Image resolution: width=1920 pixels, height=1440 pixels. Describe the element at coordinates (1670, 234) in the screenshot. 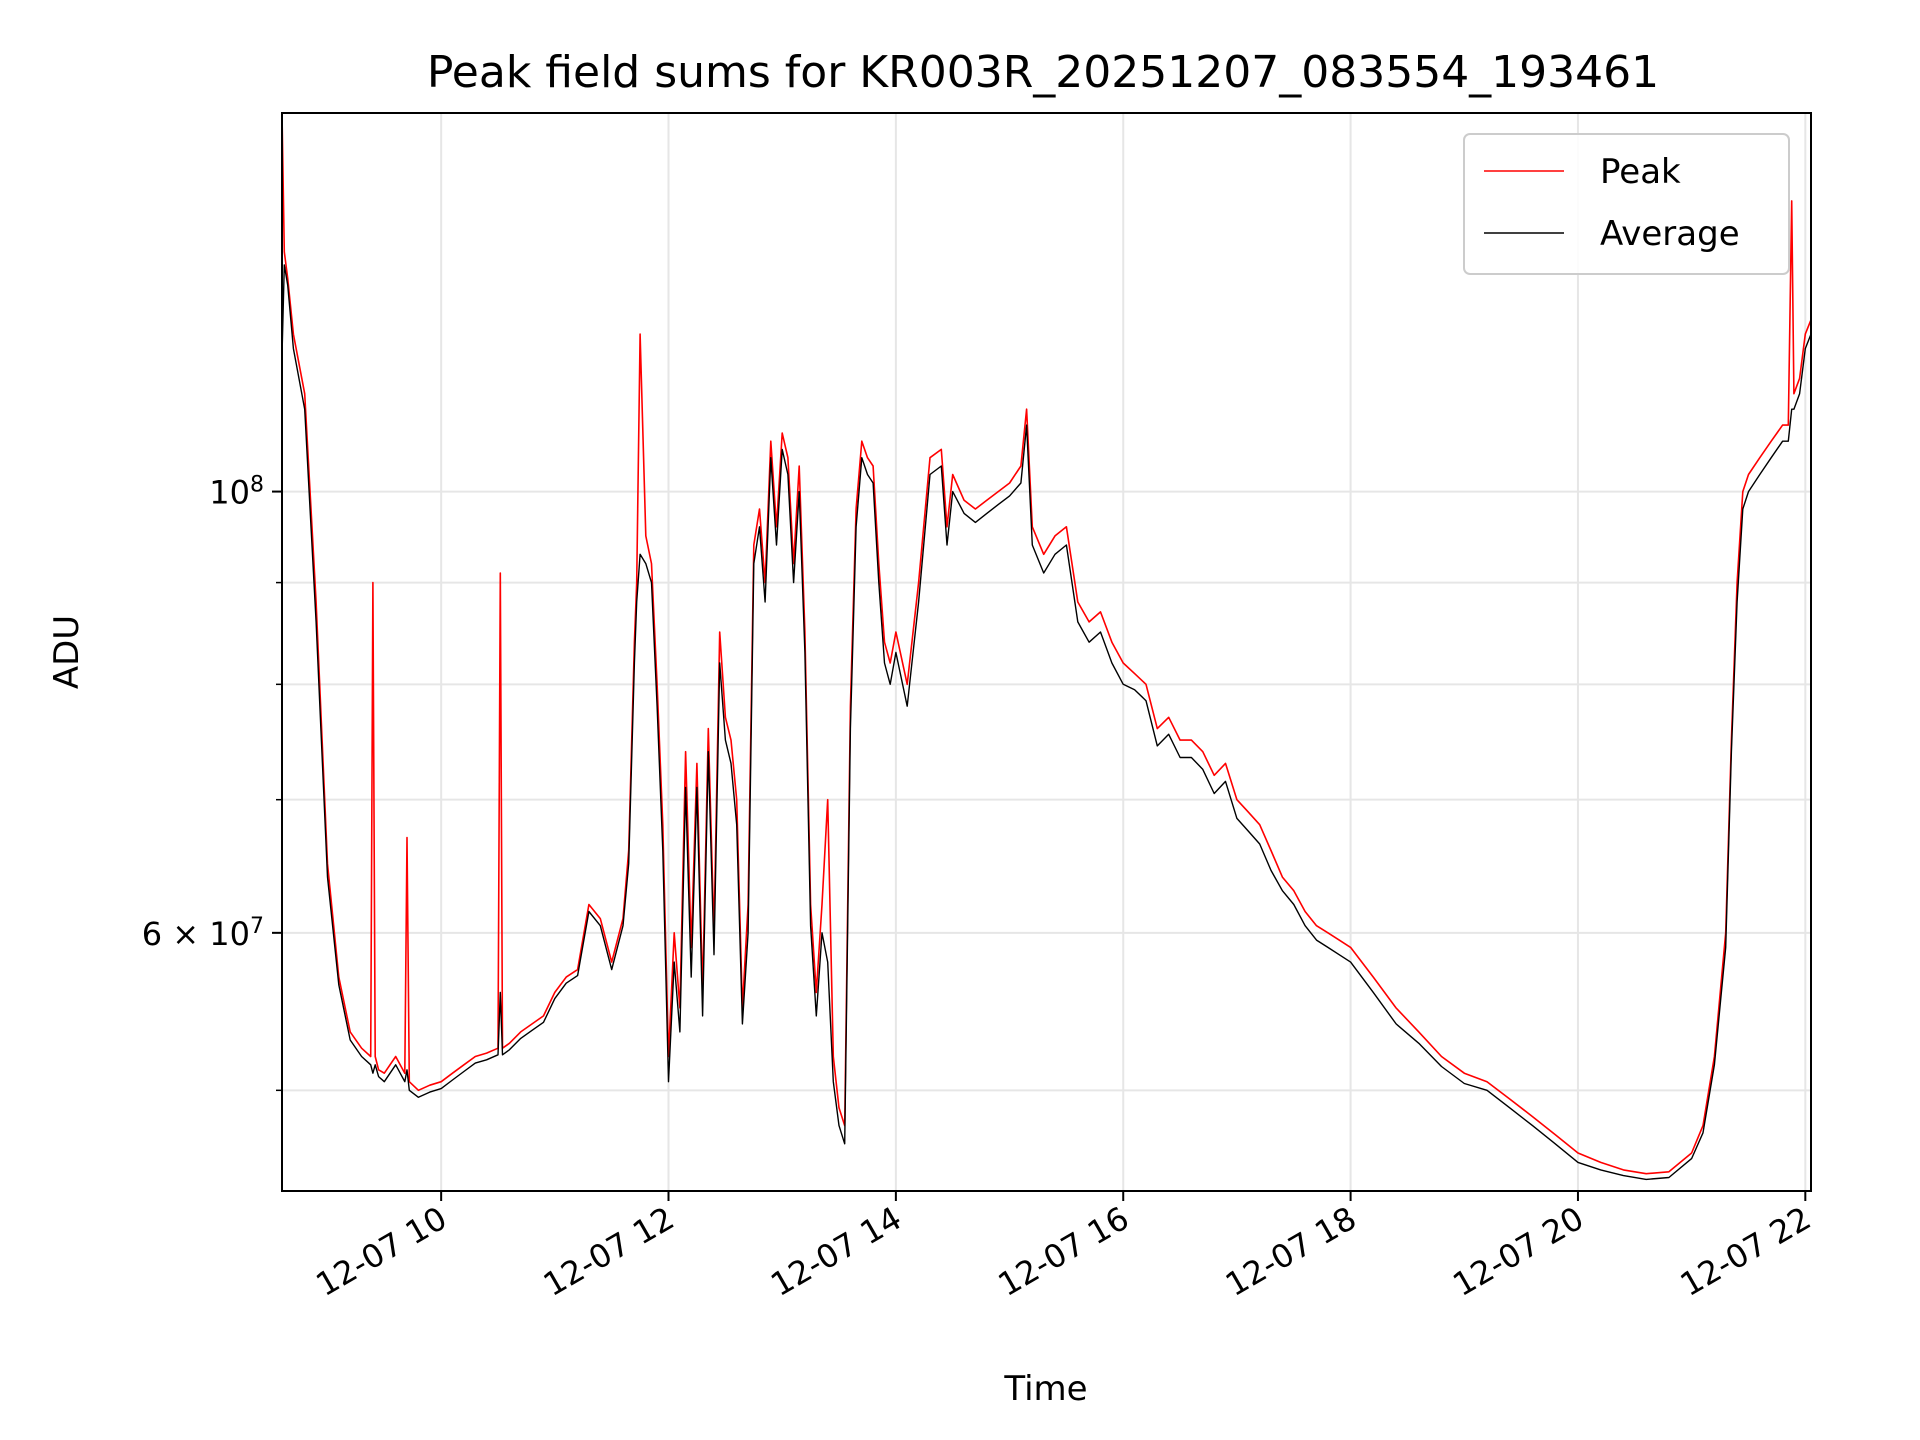

I see `legend-label-average: Average` at that location.